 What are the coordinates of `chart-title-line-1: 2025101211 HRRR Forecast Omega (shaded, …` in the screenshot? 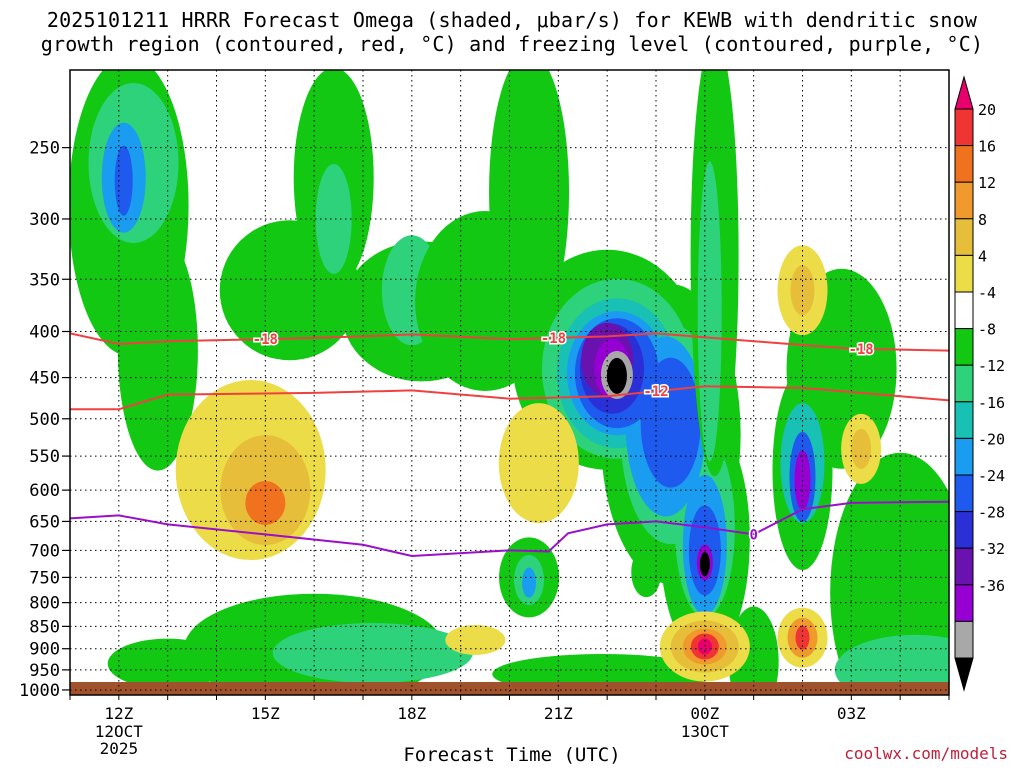 It's located at (512, 20).